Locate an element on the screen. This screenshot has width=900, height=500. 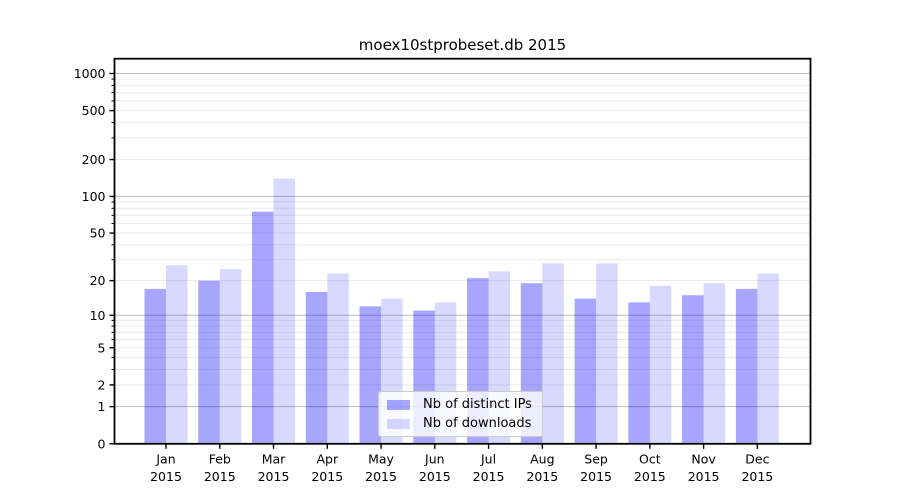
legend-item-distinct-ips: Nb of distinct IPs is located at coordinates (459, 404).